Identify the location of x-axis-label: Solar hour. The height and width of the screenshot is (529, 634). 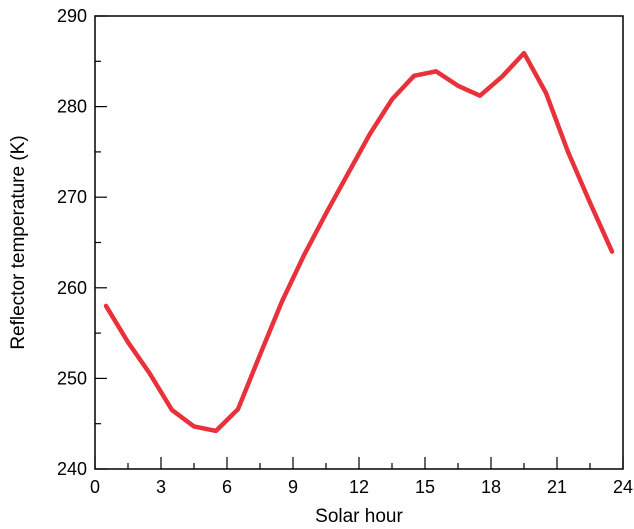
(359, 516).